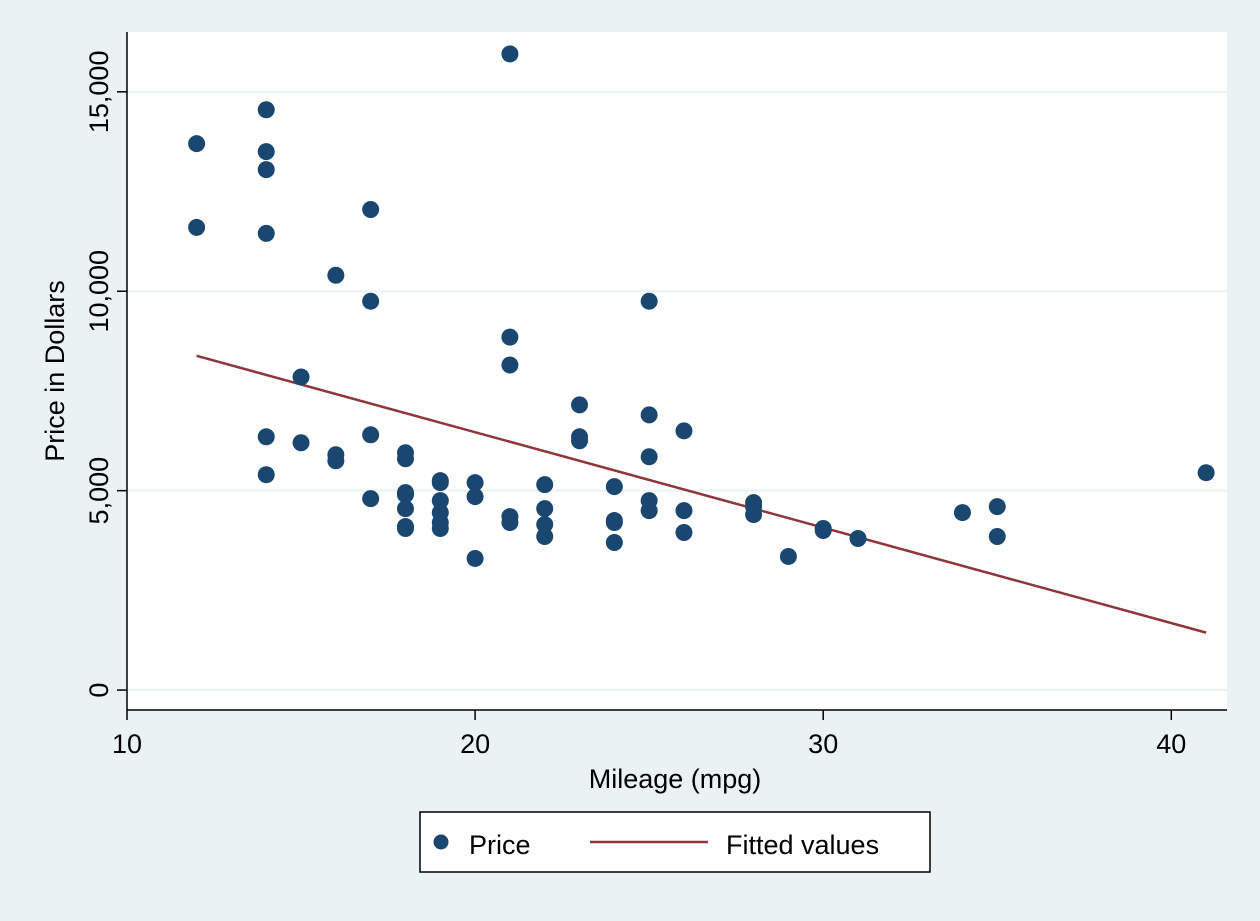 The image size is (1260, 921). Describe the element at coordinates (675, 779) in the screenshot. I see `x-axis-label: Mileage (mpg)` at that location.